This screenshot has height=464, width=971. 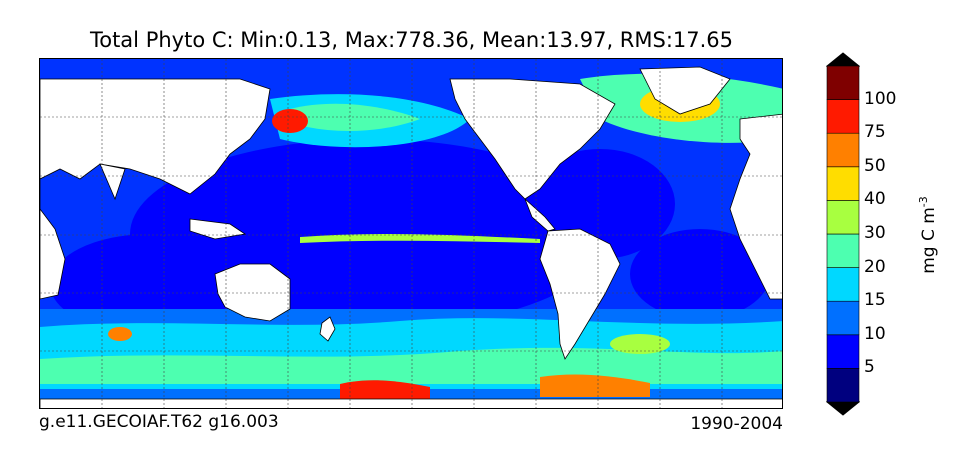 What do you see at coordinates (640, 344) in the screenshot?
I see `patagonian-shelf` at bounding box center [640, 344].